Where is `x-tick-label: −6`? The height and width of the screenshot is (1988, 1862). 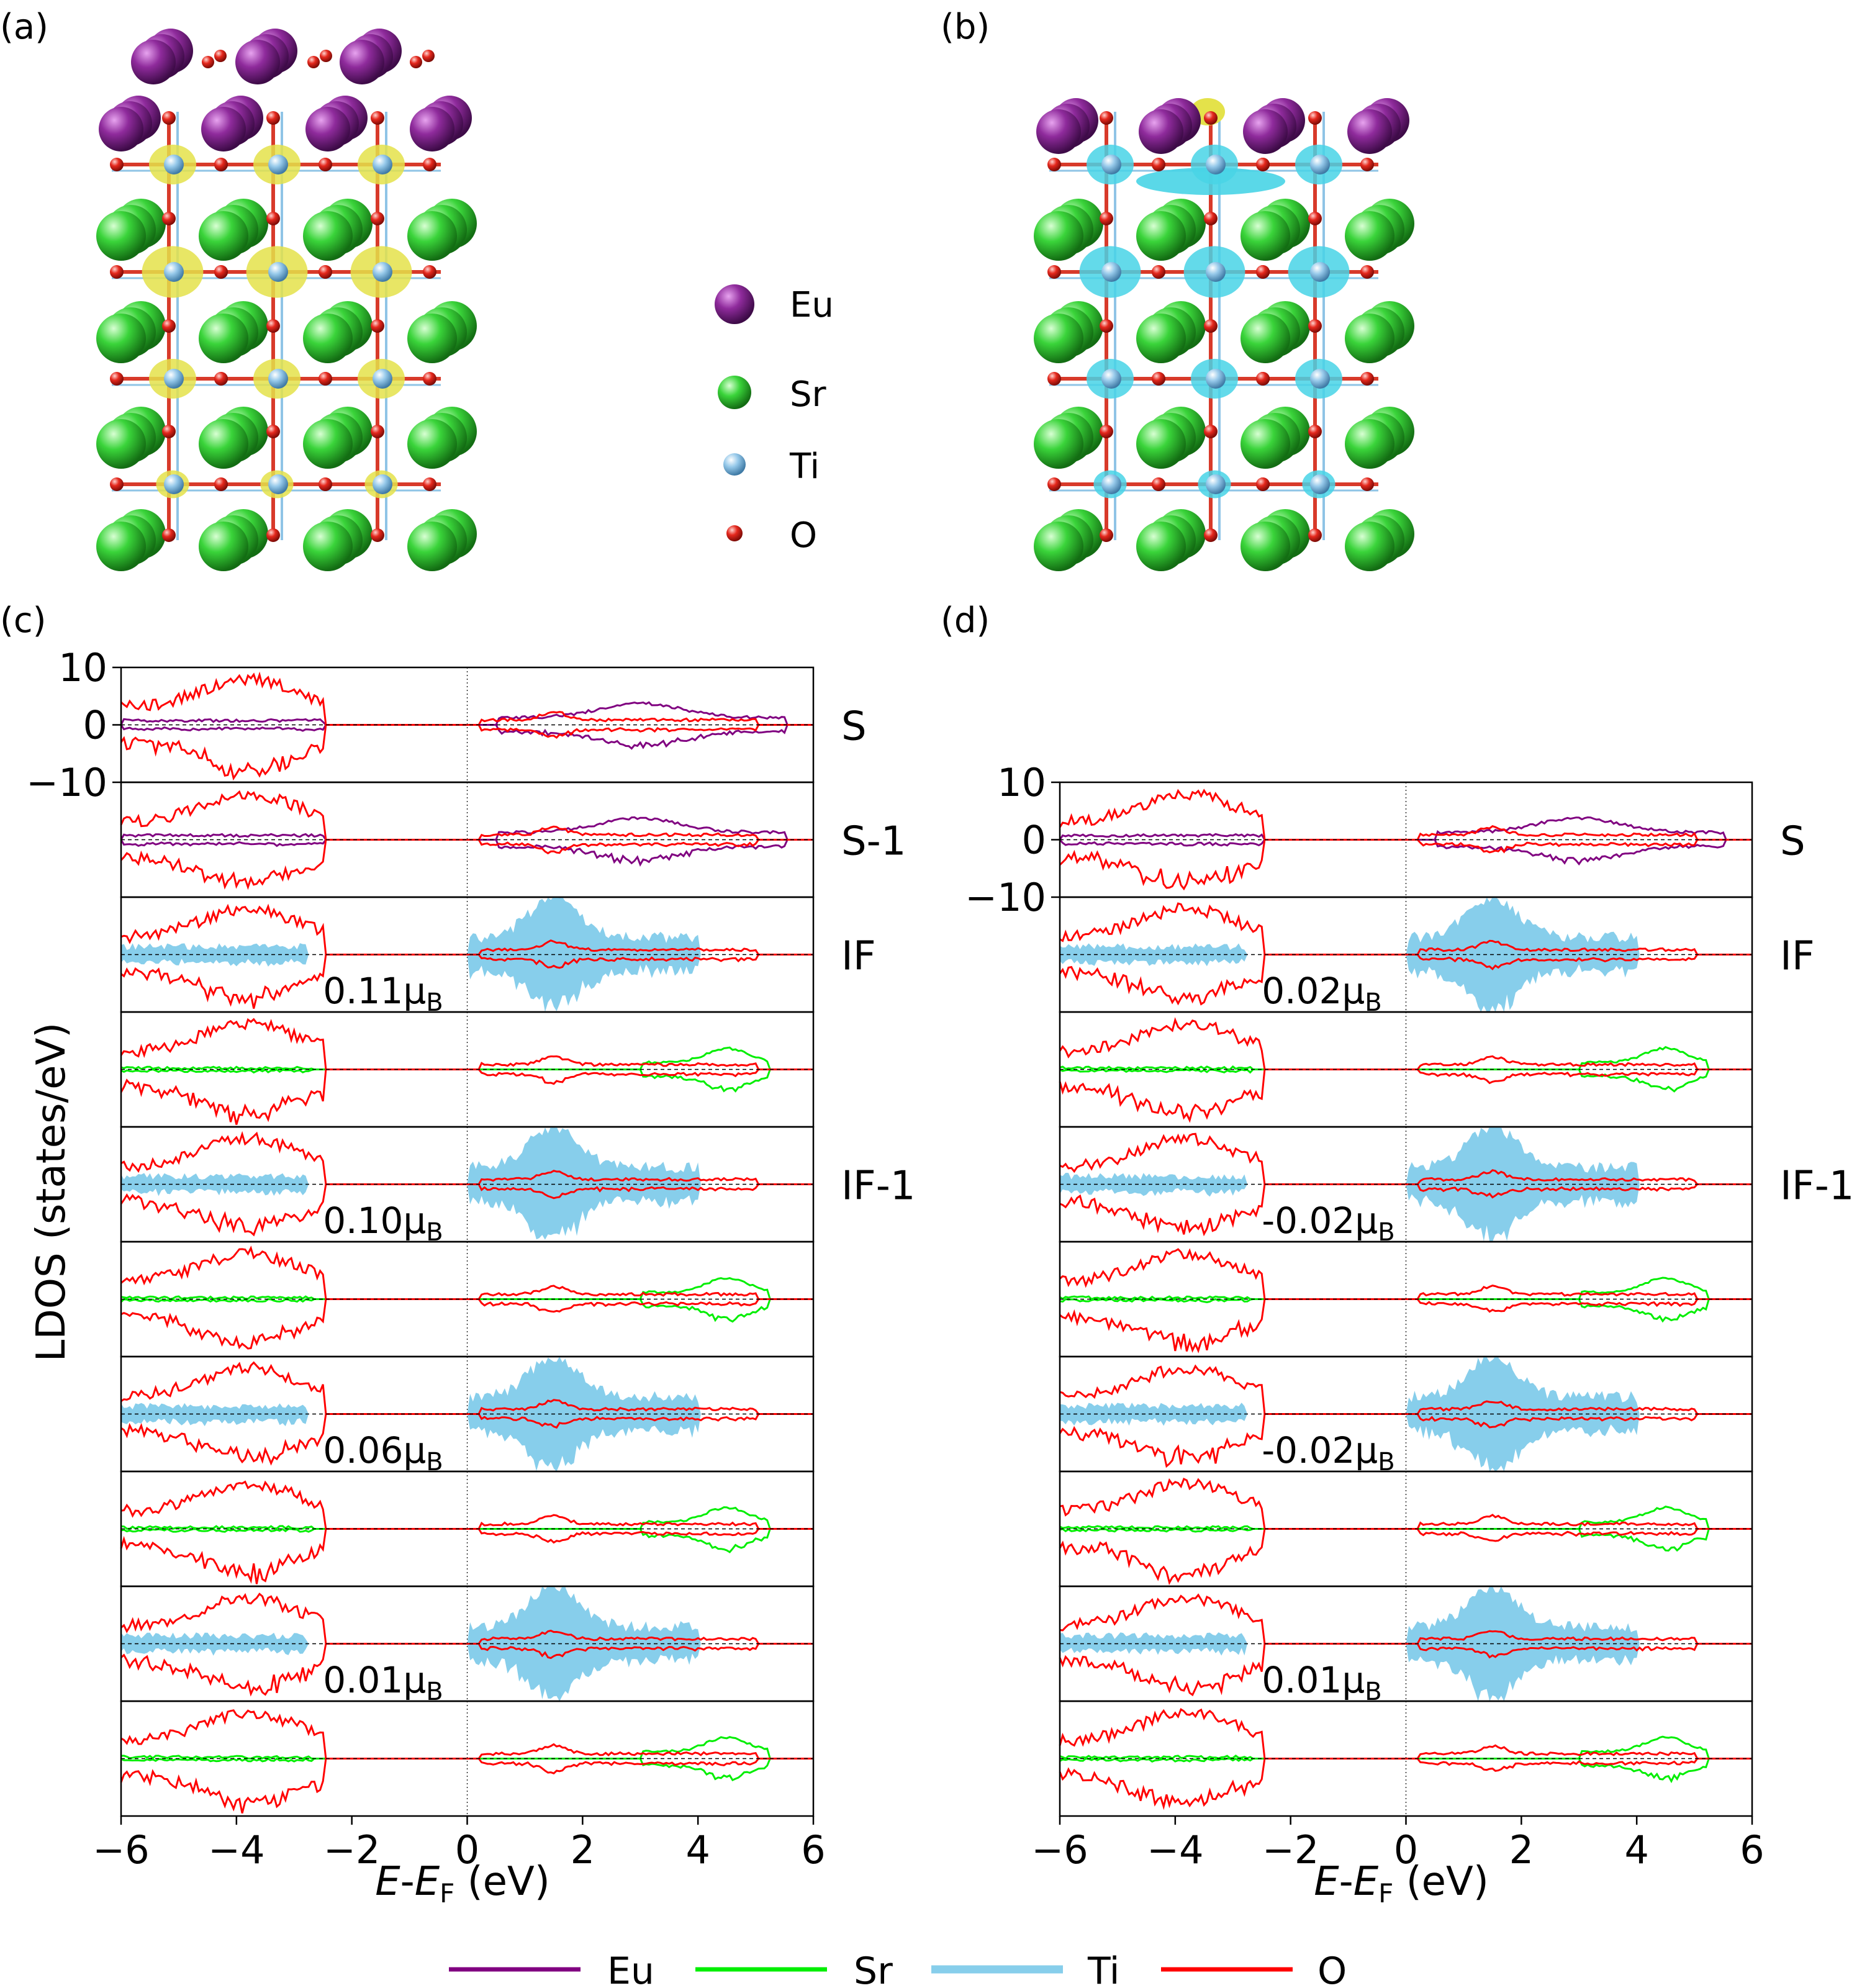 x-tick-label: −6 is located at coordinates (1059, 1850).